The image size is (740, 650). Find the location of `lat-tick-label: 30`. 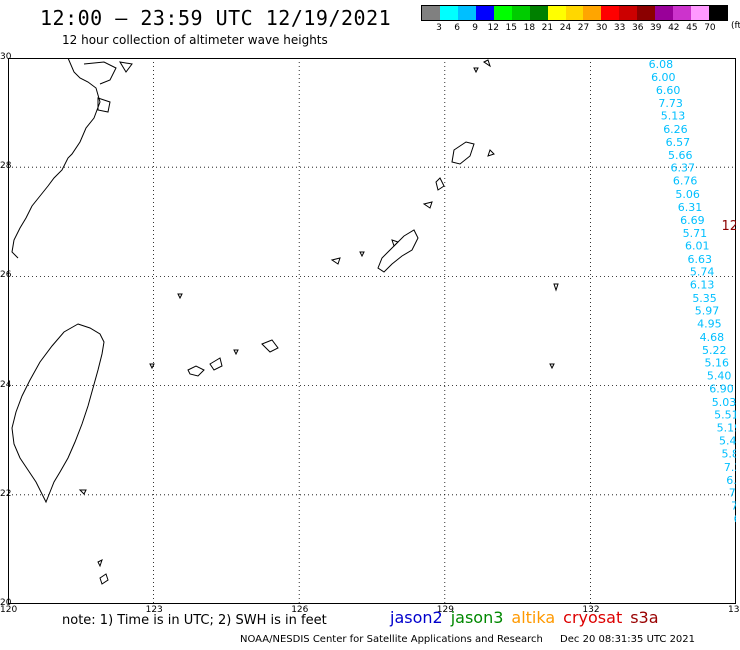

lat-tick-label: 30 is located at coordinates (6, 57).